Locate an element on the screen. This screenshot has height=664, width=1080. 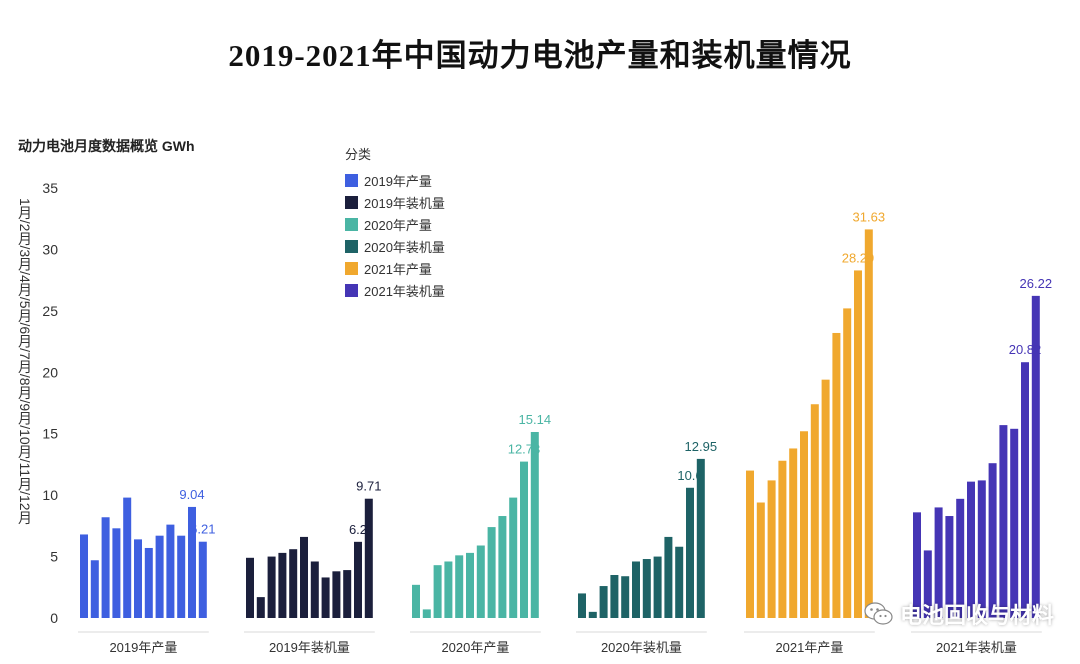
data-label: 12.95 is located at coordinates (701, 446).